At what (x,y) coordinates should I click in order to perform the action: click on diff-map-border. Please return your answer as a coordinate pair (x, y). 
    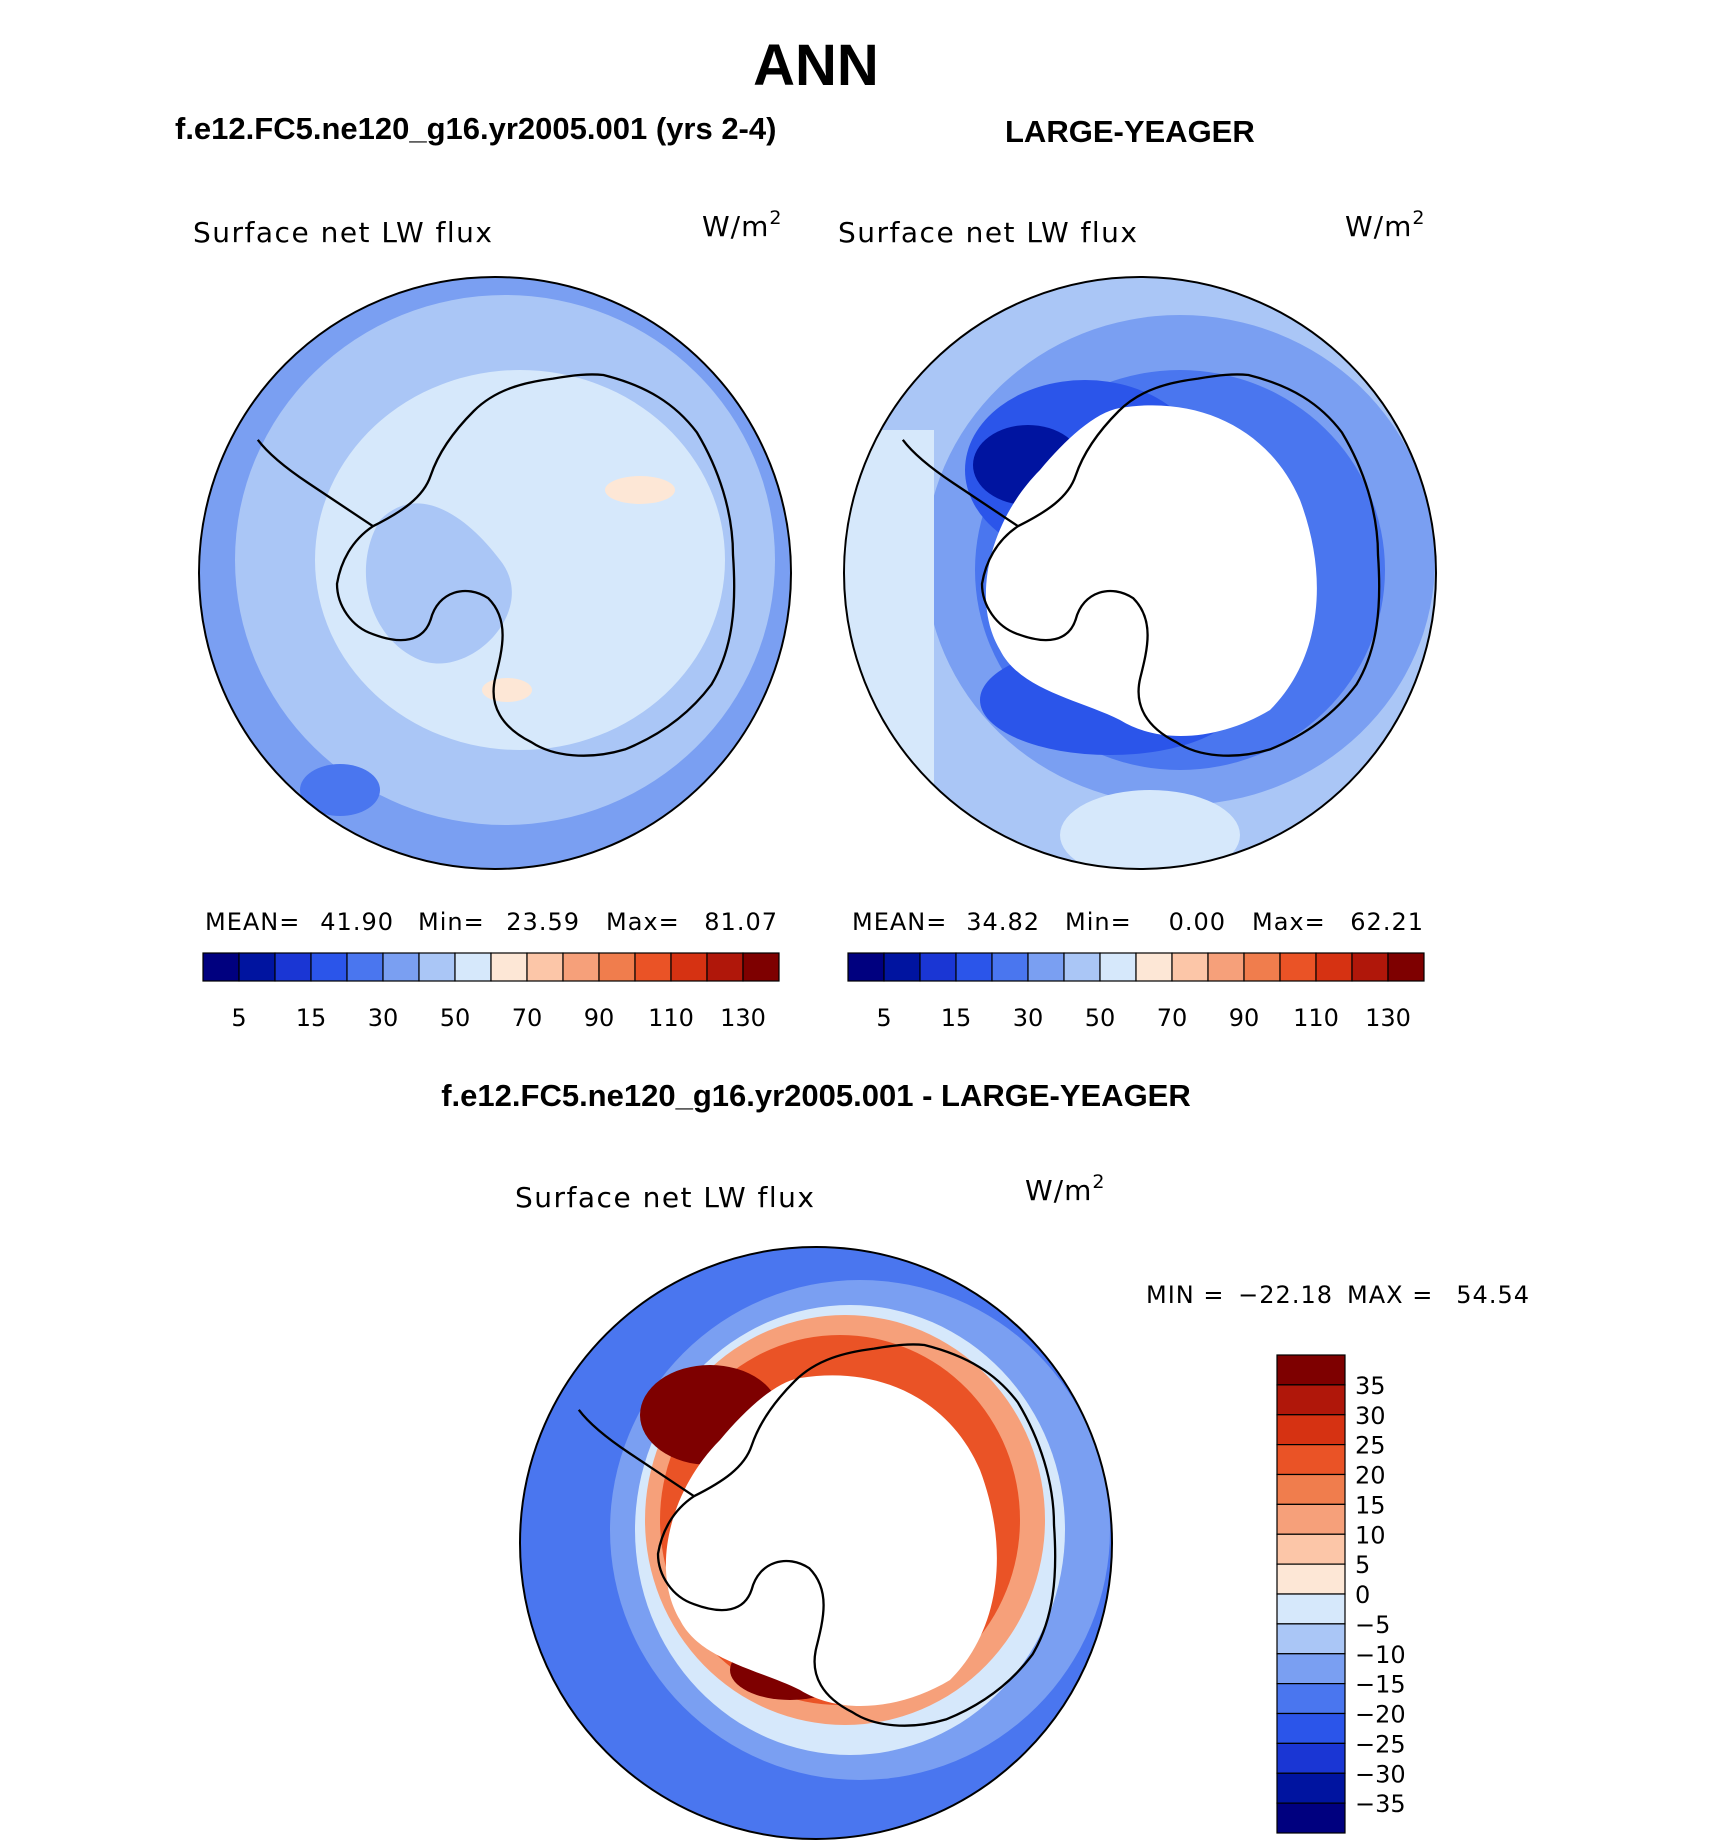
    Looking at the image, I should click on (816, 1543).